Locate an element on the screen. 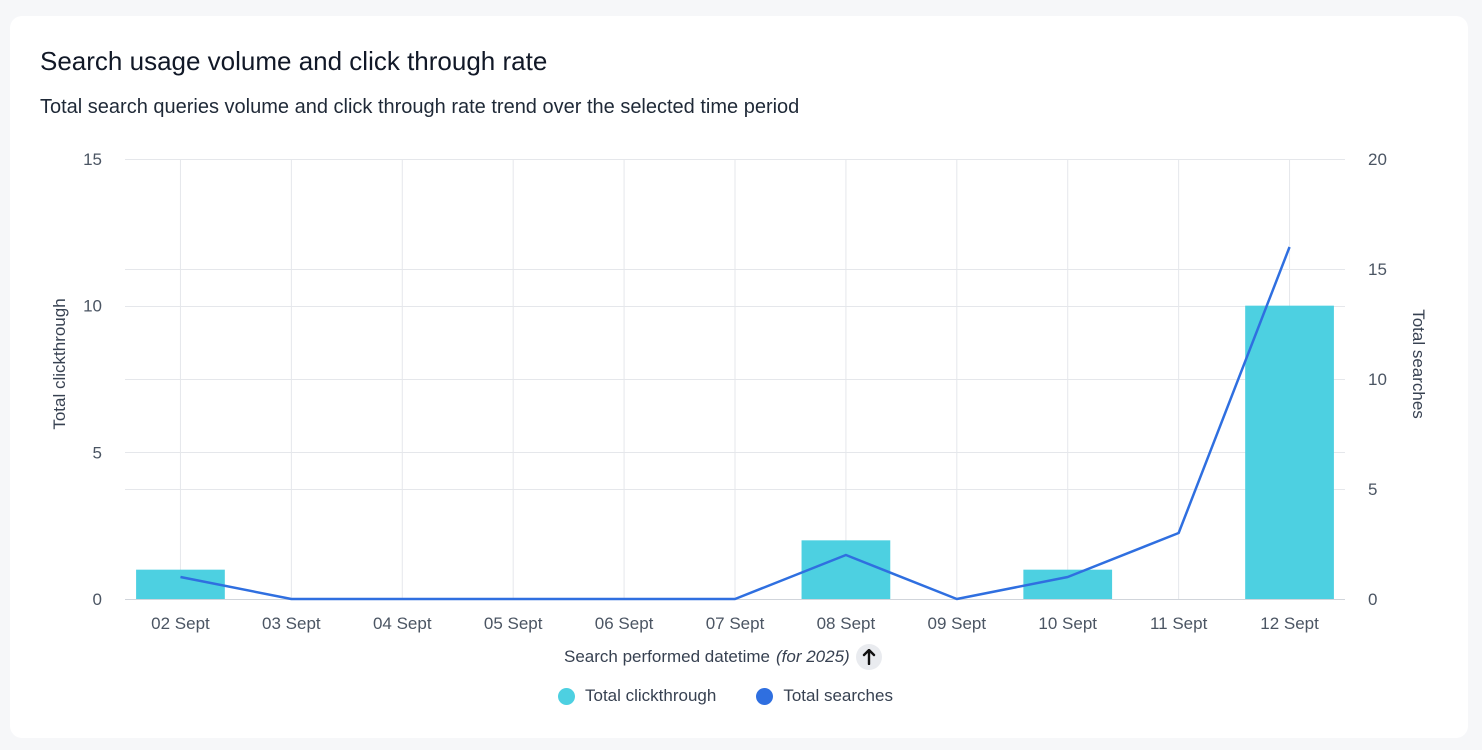 The image size is (1482, 750). y-tick-label: 10 is located at coordinates (92, 306).